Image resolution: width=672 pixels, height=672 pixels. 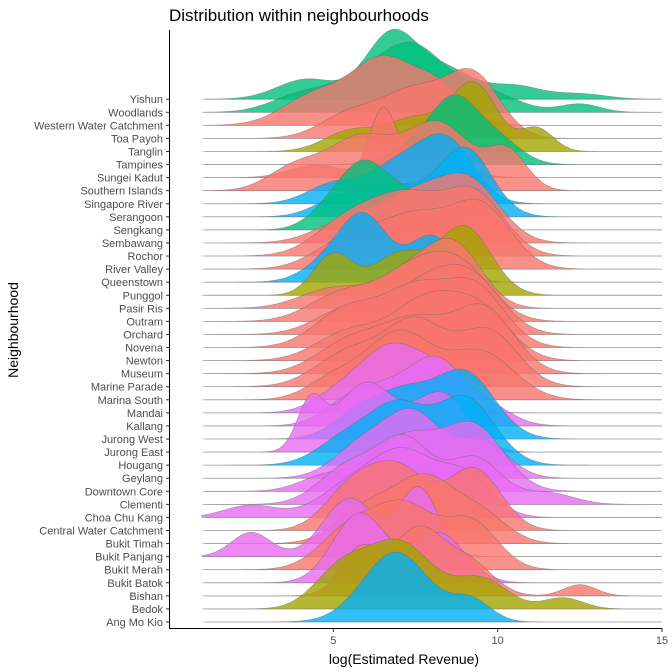 What do you see at coordinates (13, 330) in the screenshot?
I see `y-axis-label: Neighbourhood` at bounding box center [13, 330].